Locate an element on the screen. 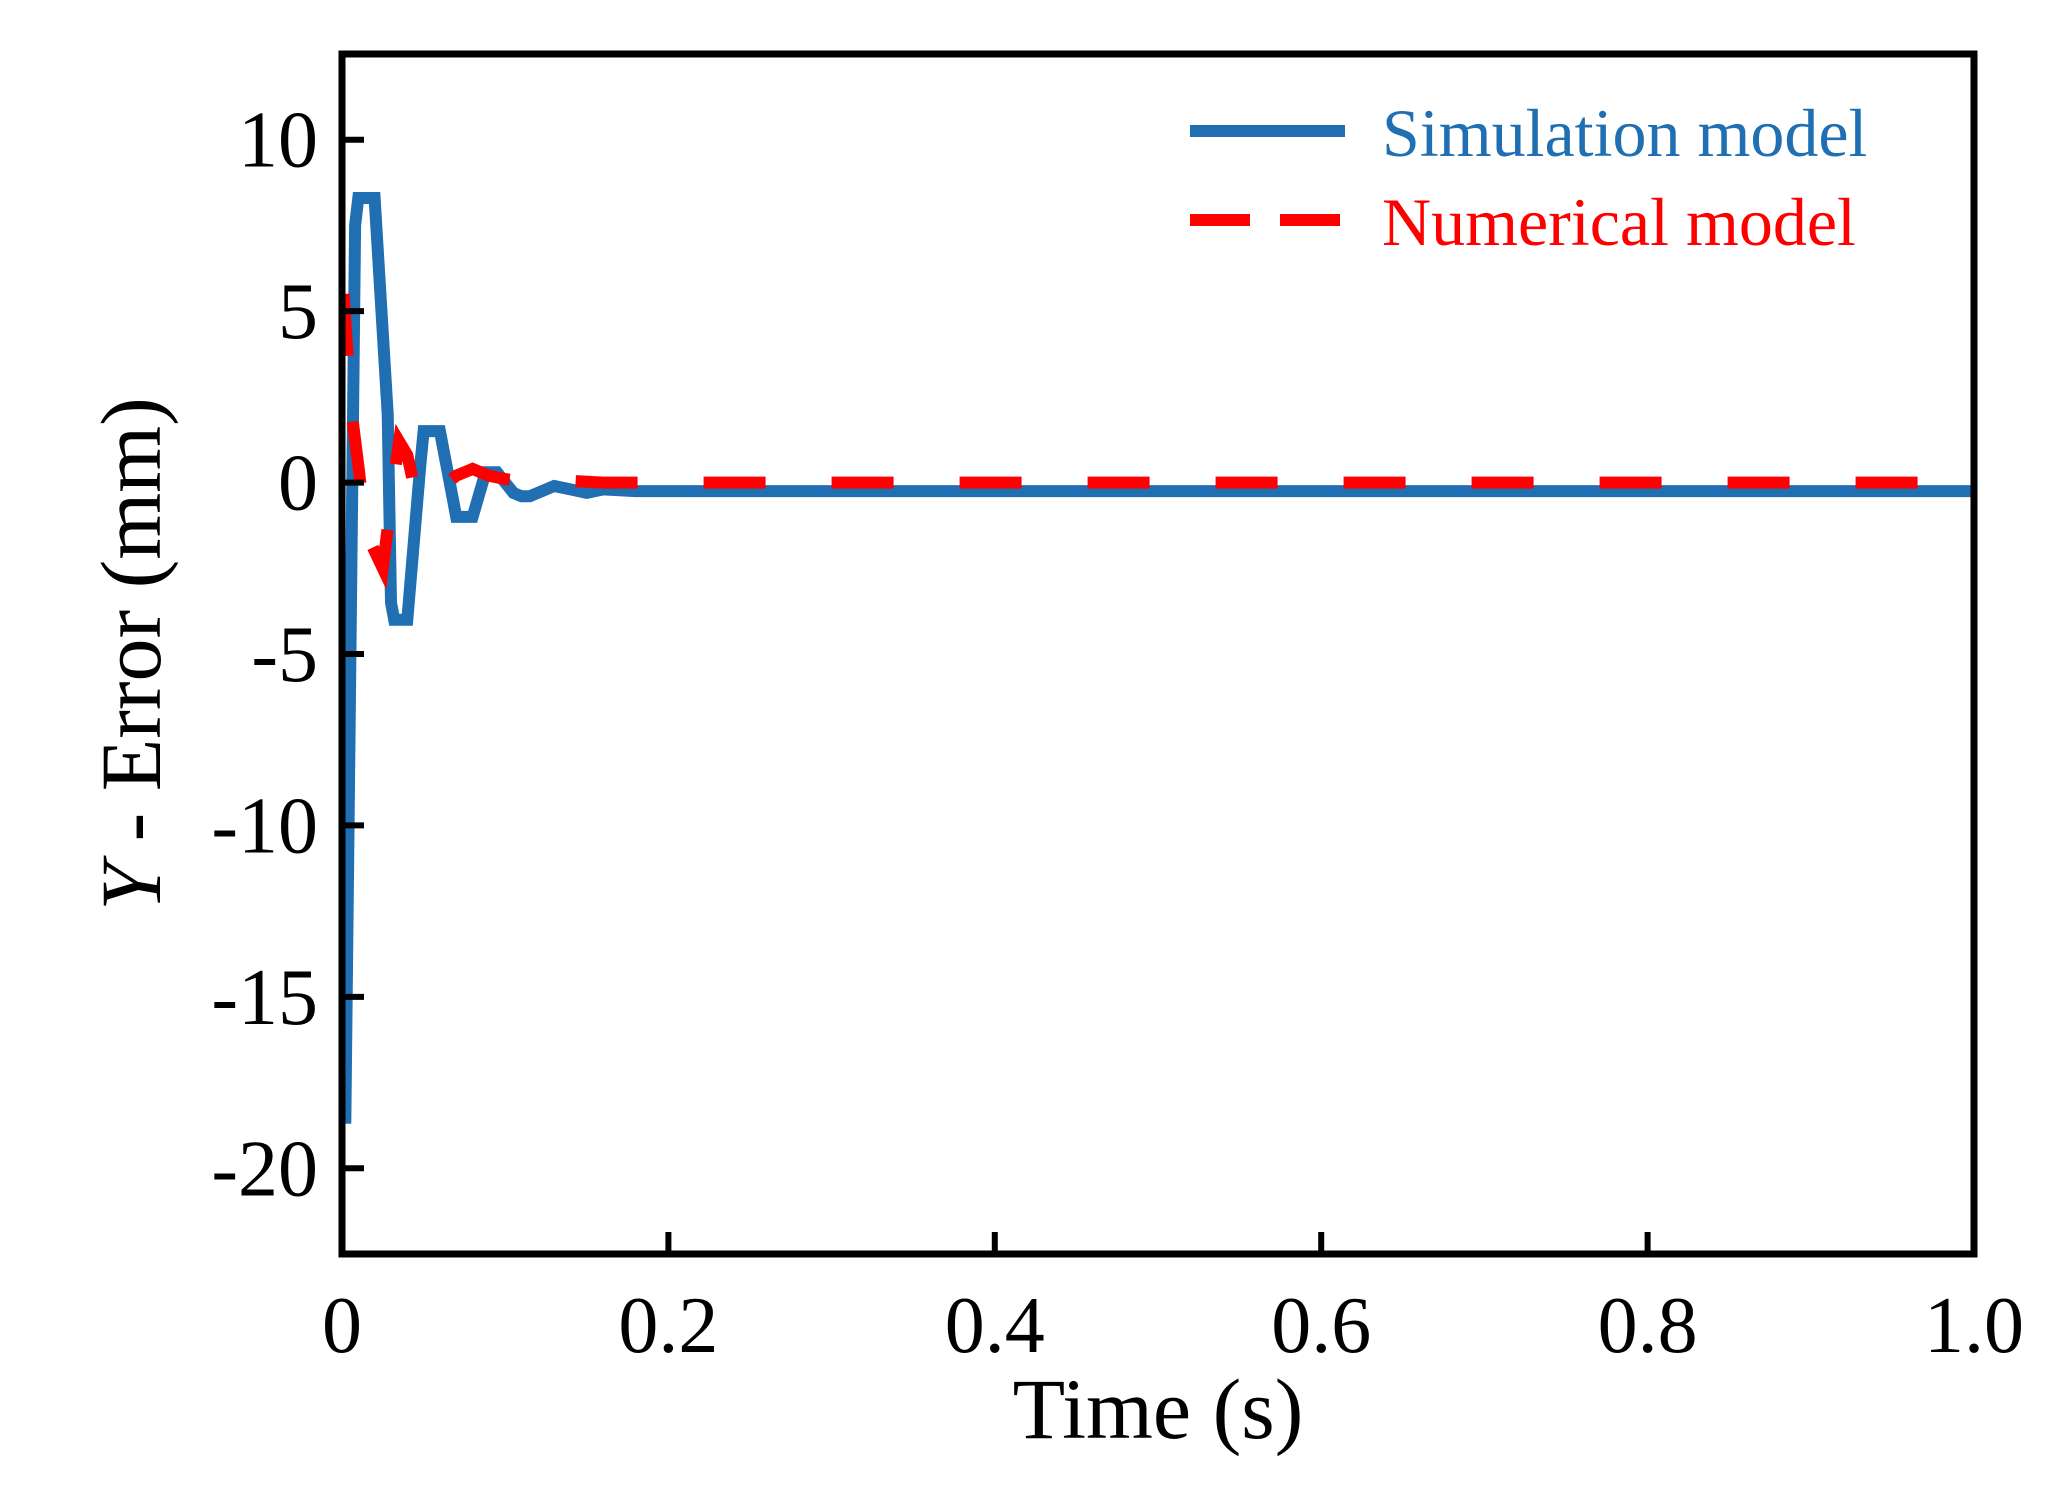  x-tick-label-4: 0.8 is located at coordinates (1648, 1326).